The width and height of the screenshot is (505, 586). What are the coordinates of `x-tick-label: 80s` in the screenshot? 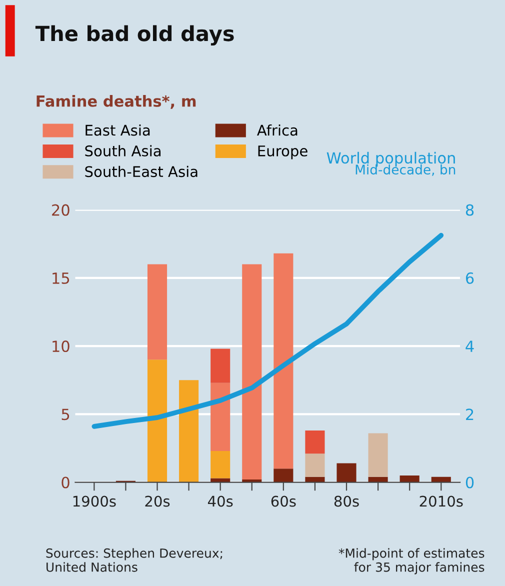 It's located at (346, 501).